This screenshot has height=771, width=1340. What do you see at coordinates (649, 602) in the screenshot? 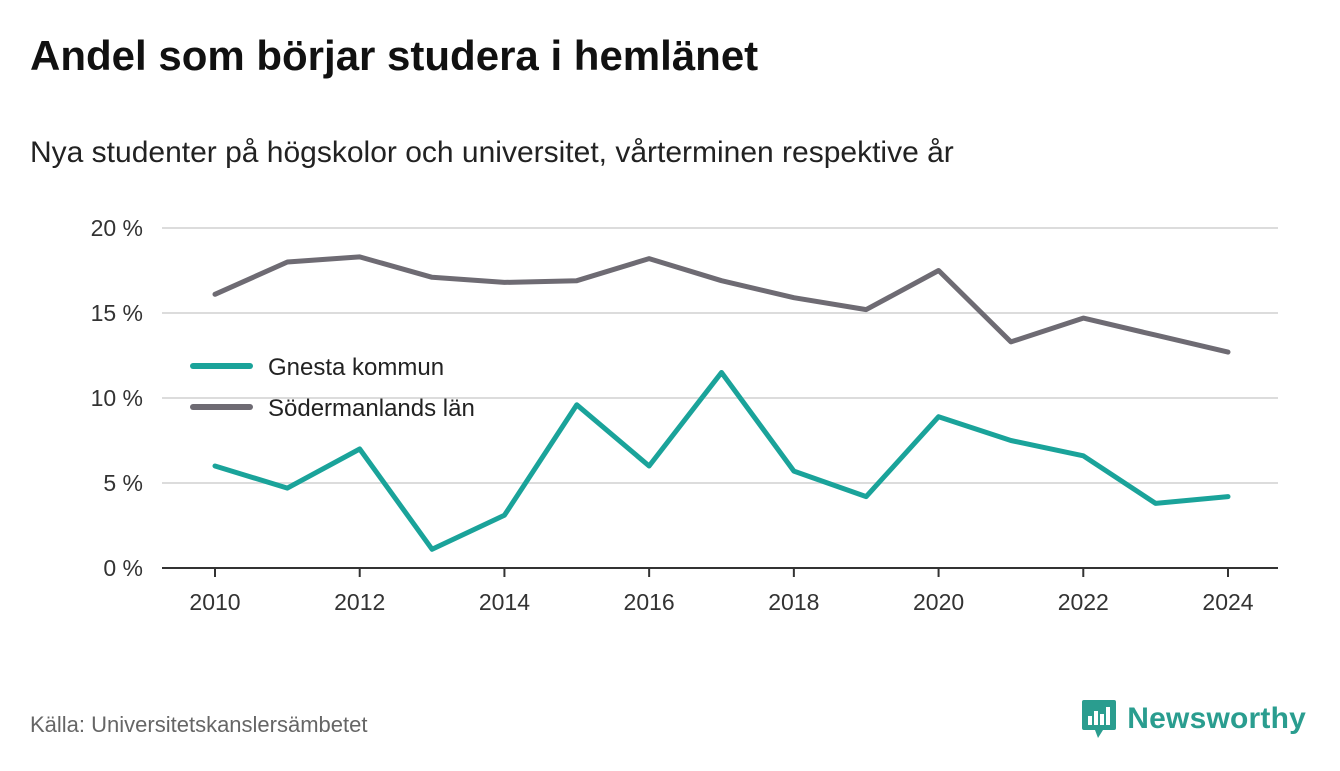
I see `x-tick-label: 2016` at bounding box center [649, 602].